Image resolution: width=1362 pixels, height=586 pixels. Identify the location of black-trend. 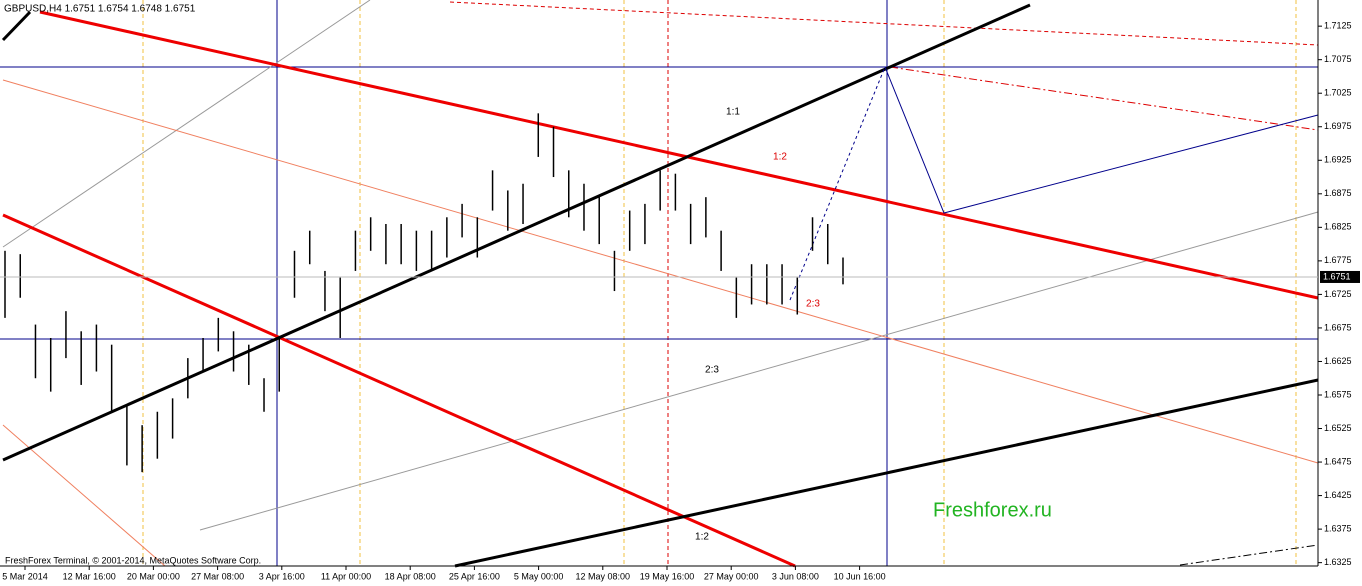
(16, 26).